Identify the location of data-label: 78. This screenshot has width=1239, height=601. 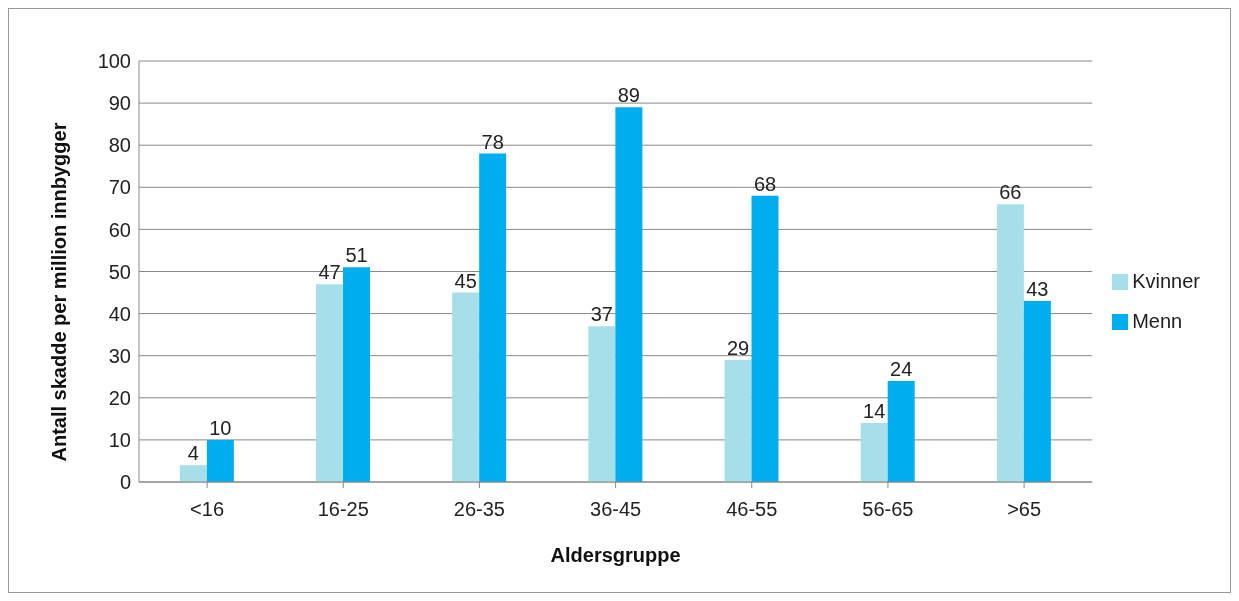
(492, 141).